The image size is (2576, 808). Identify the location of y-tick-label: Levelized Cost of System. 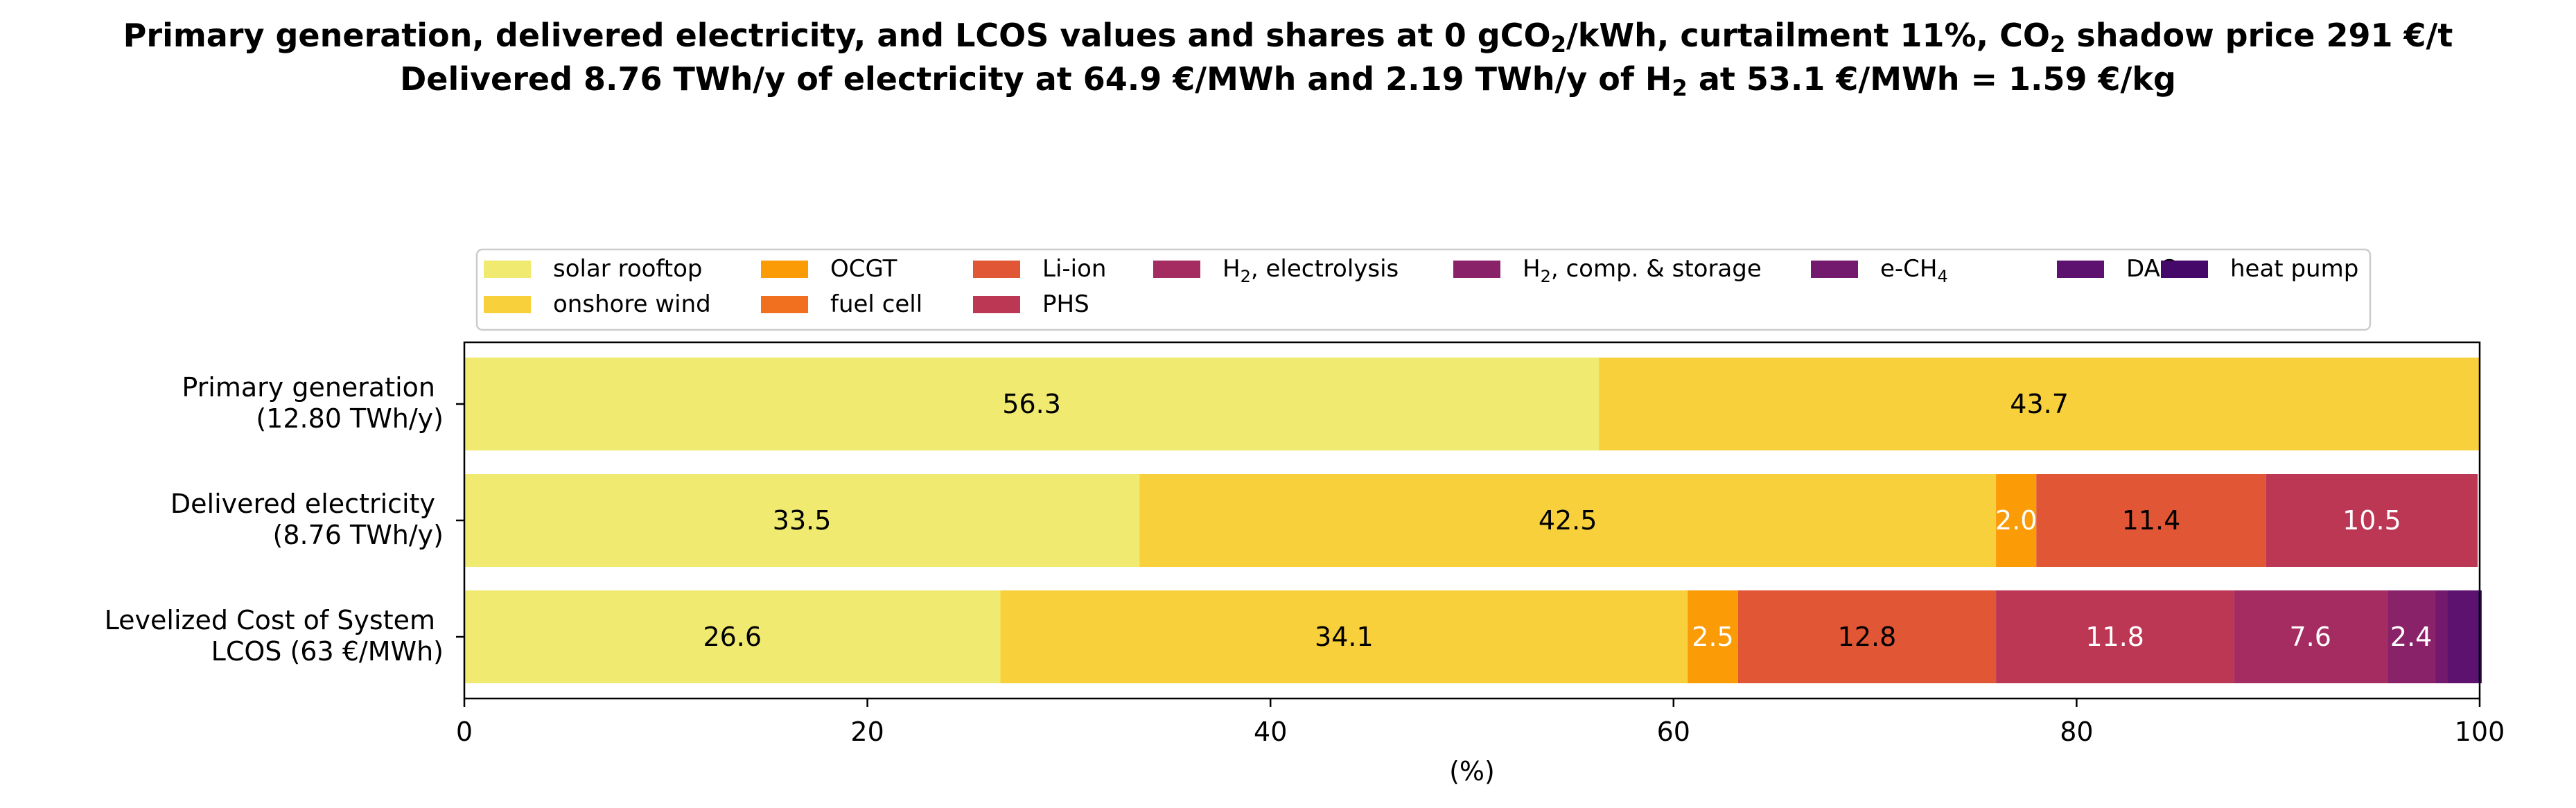
(270, 620).